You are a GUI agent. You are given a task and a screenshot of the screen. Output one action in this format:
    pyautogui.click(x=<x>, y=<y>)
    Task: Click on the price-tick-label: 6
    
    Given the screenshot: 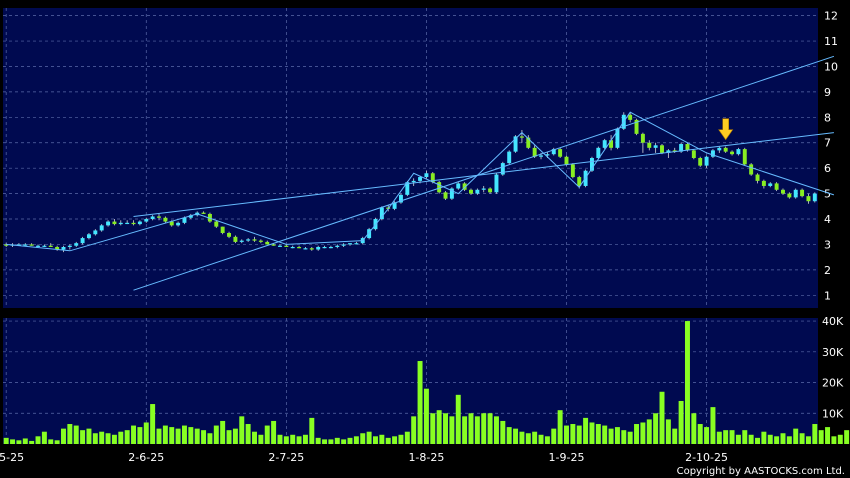 What is the action you would take?
    pyautogui.click(x=827, y=168)
    